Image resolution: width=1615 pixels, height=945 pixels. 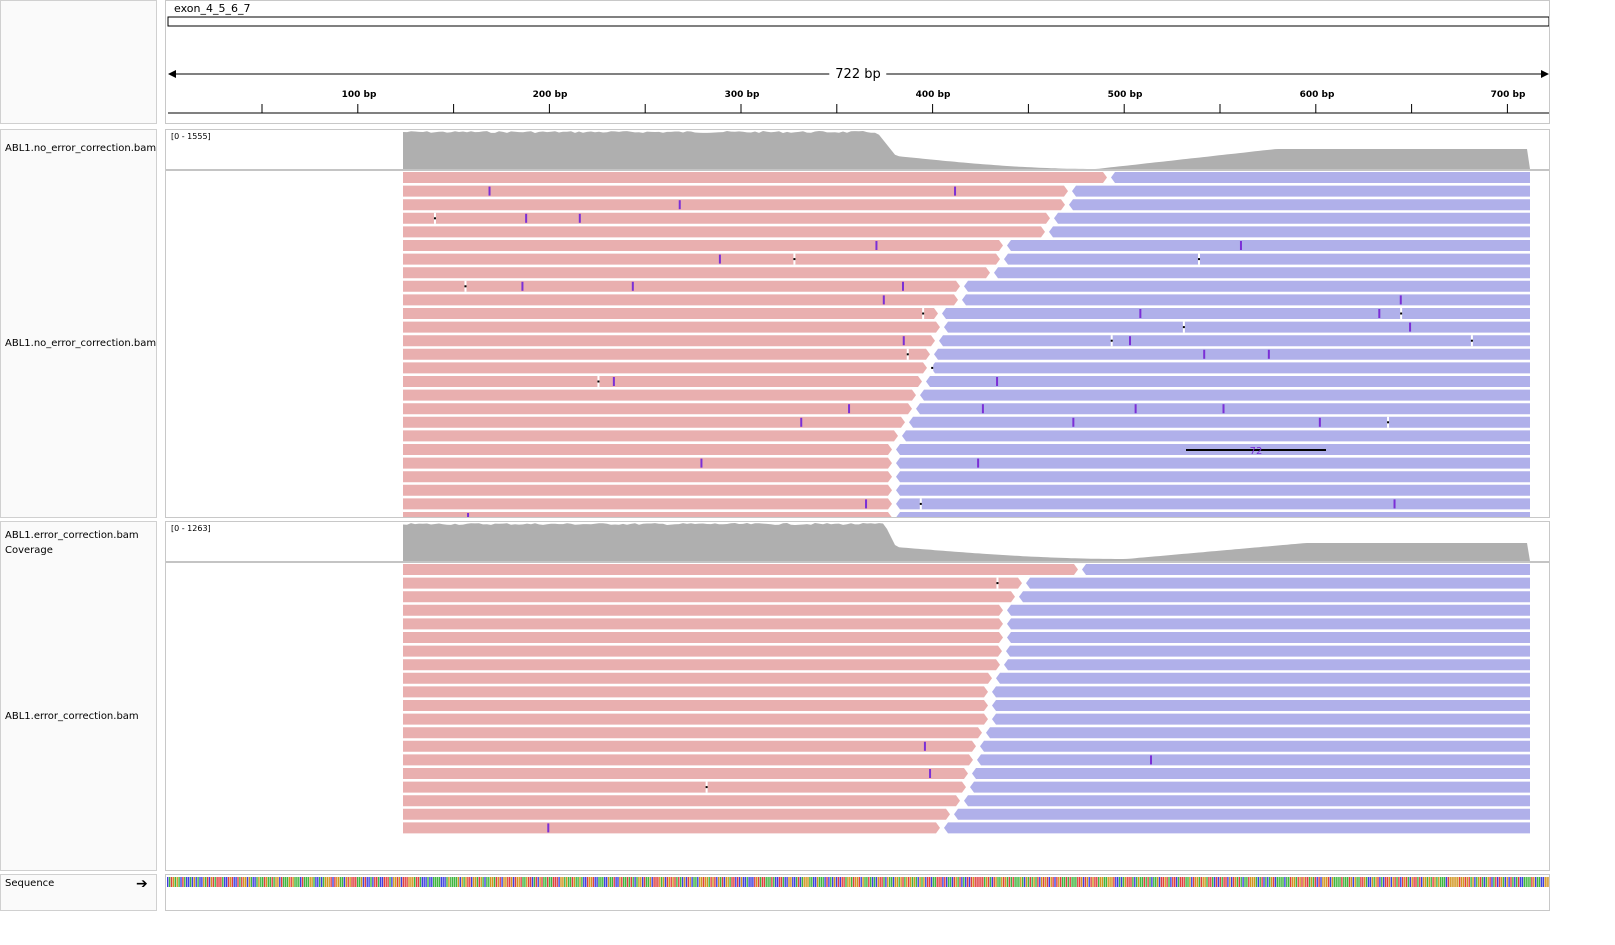 I want to click on span-right-arrow-icon, so click(x=1545, y=74).